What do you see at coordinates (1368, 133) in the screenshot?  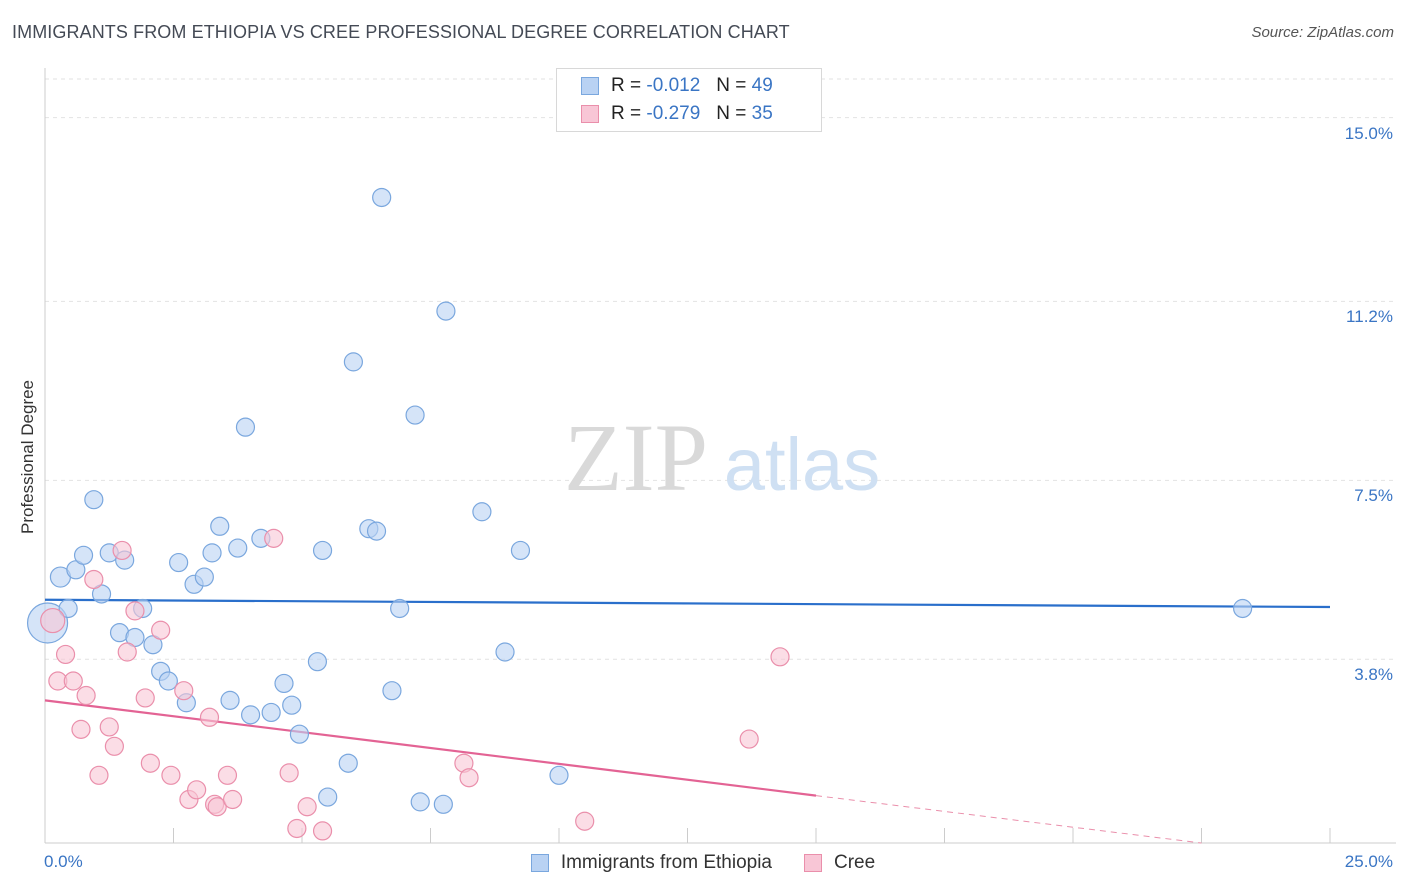 I see `y-tick-label: 15.0%` at bounding box center [1368, 133].